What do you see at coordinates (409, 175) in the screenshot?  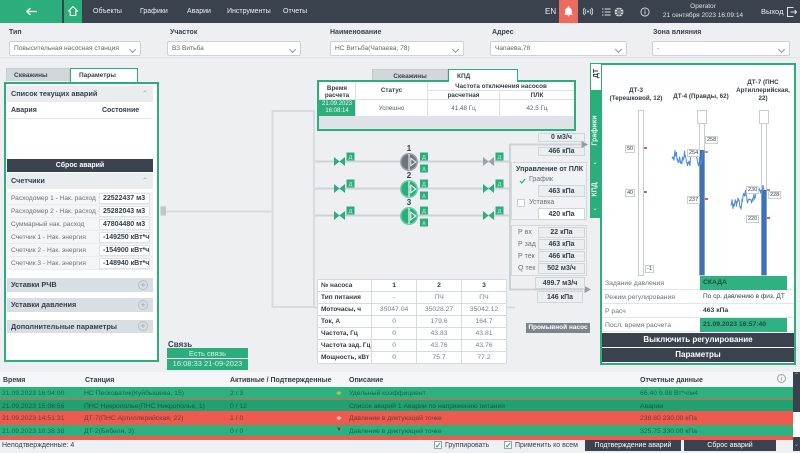 I see `svg-text: 2` at bounding box center [409, 175].